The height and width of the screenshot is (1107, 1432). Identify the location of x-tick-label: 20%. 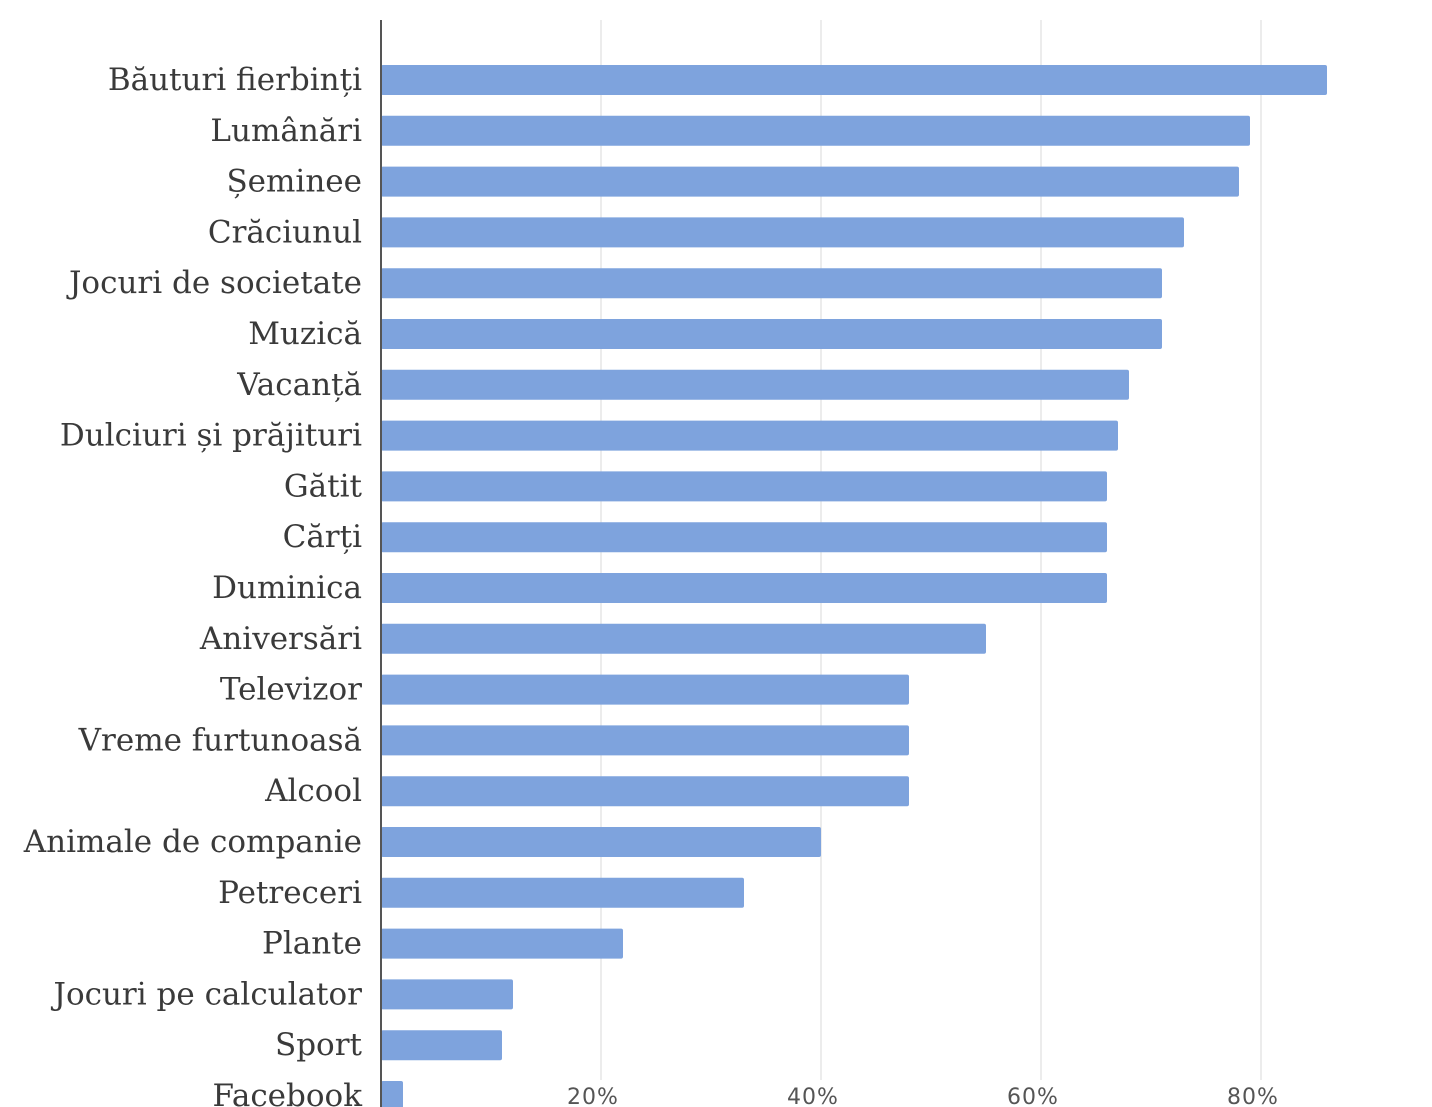
(593, 1096).